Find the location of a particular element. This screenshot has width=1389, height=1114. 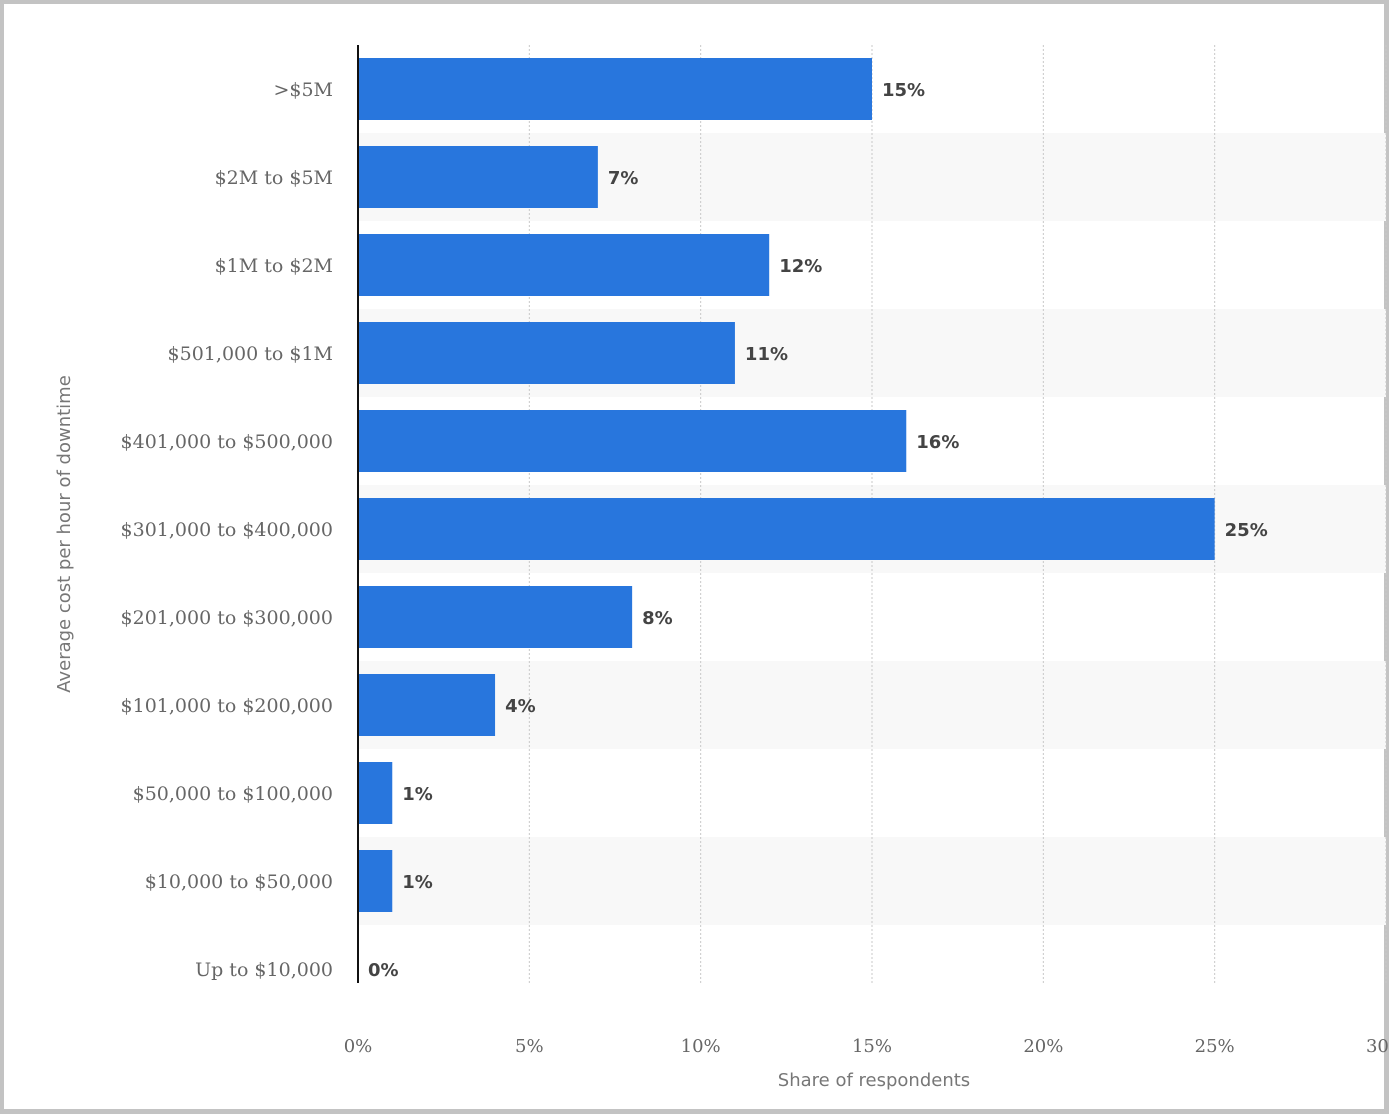

category-label: $401,000 to $500,000 is located at coordinates (227, 442).